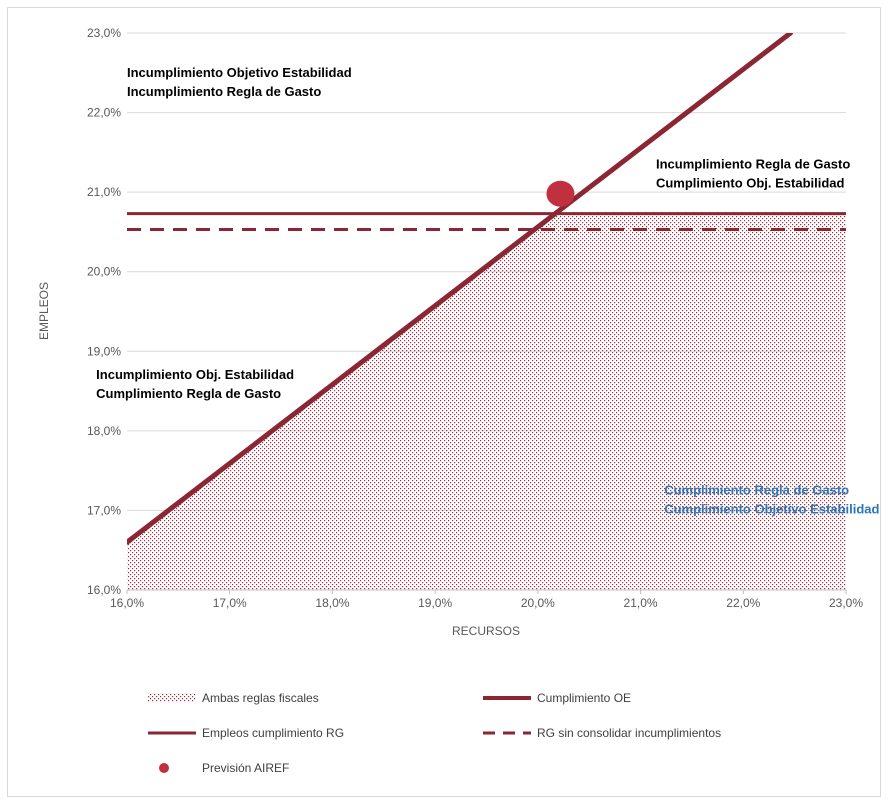 This screenshot has height=805, width=890. I want to click on x-tick-label: 23,0%, so click(846, 603).